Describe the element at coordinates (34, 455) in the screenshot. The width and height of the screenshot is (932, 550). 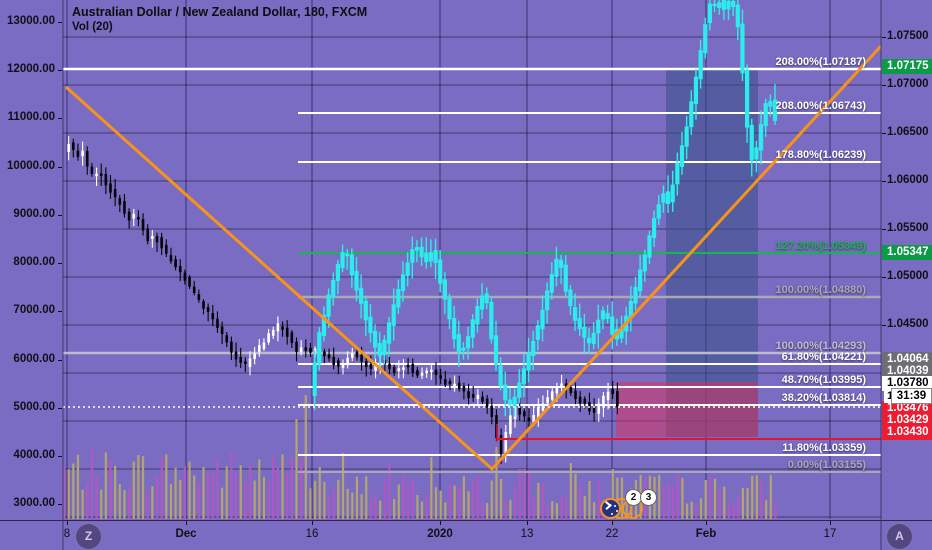
I see `volume-axis-tick: 4000.00` at that location.